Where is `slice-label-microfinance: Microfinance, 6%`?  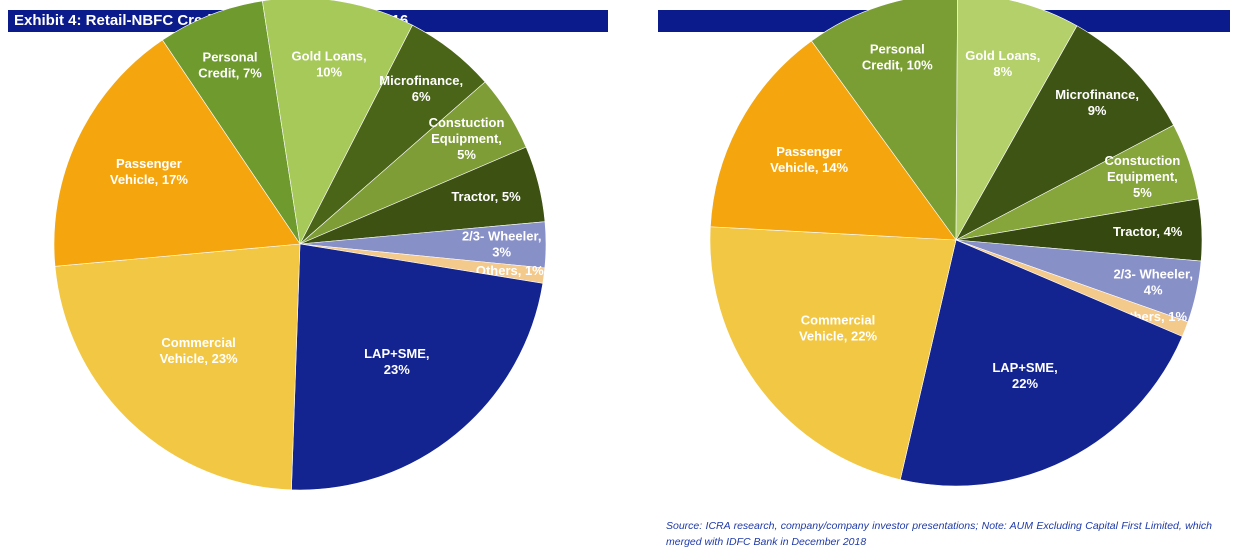 slice-label-microfinance: Microfinance, 6% is located at coordinates (421, 88).